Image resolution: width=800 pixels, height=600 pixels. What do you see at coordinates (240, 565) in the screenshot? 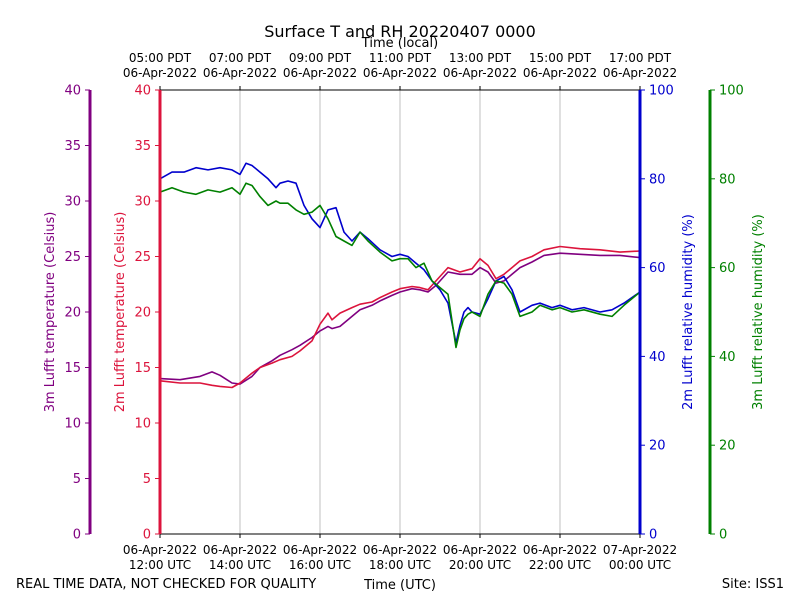
I see `x-tick-label-bottom-time: 14:00 UTC` at bounding box center [240, 565].